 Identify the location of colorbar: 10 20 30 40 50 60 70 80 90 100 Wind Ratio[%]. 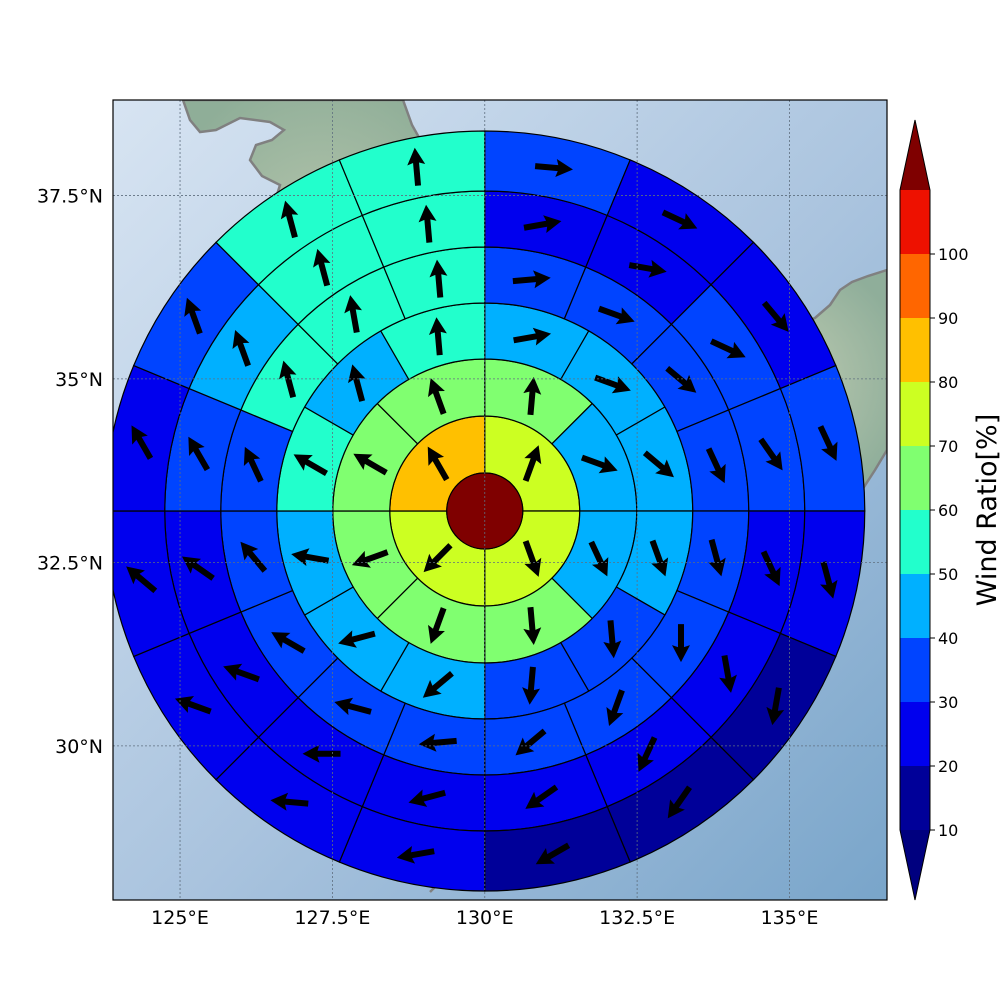
(949, 510).